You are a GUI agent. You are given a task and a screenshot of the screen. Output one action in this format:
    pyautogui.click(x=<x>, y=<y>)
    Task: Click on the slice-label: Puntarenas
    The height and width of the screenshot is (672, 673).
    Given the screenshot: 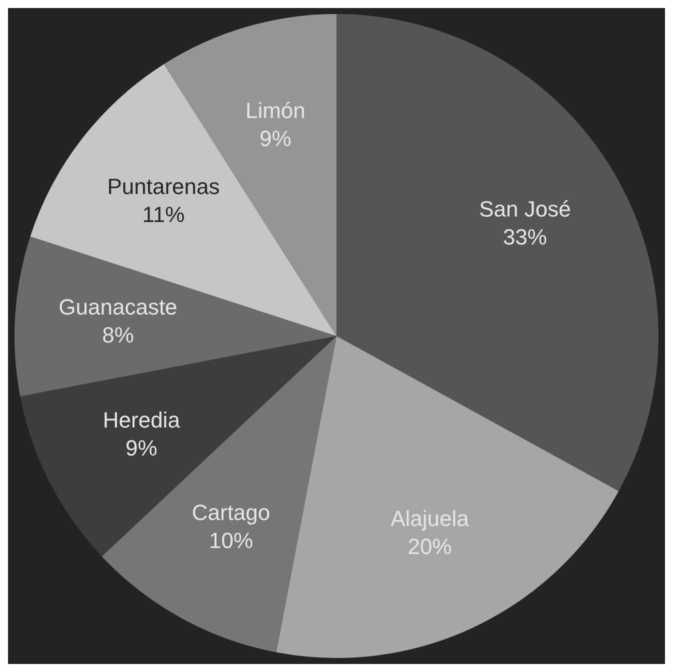 What is the action you would take?
    pyautogui.click(x=163, y=186)
    